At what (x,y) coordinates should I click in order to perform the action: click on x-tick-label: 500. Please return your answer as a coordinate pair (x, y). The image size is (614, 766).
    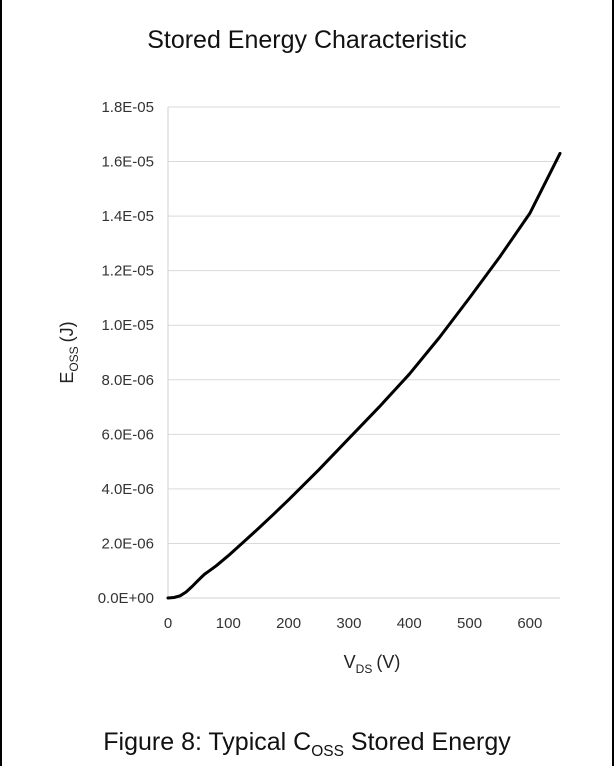
    Looking at the image, I should click on (469, 623).